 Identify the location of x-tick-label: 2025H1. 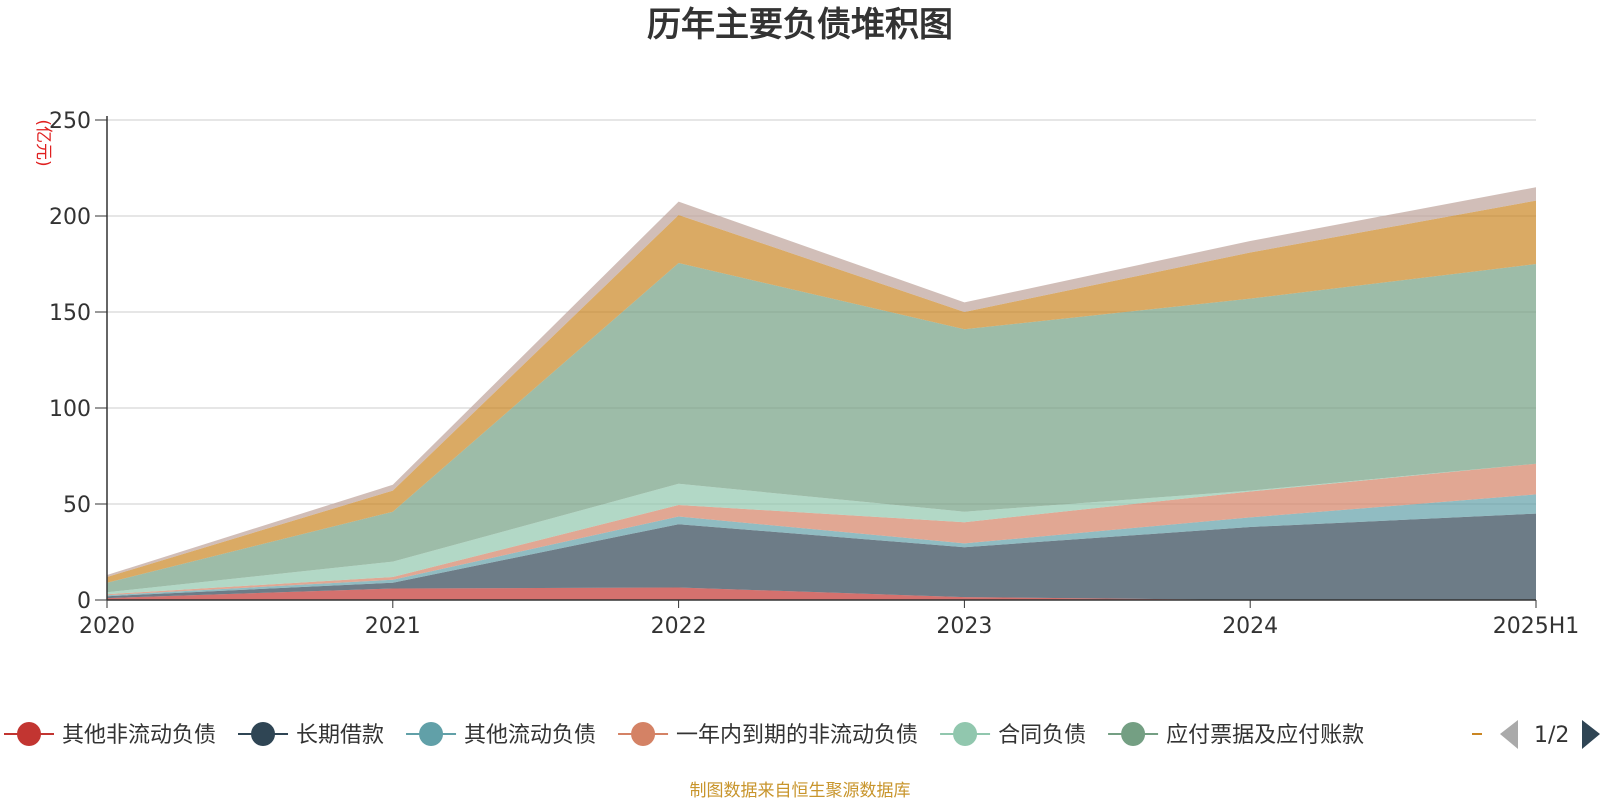
(1536, 626).